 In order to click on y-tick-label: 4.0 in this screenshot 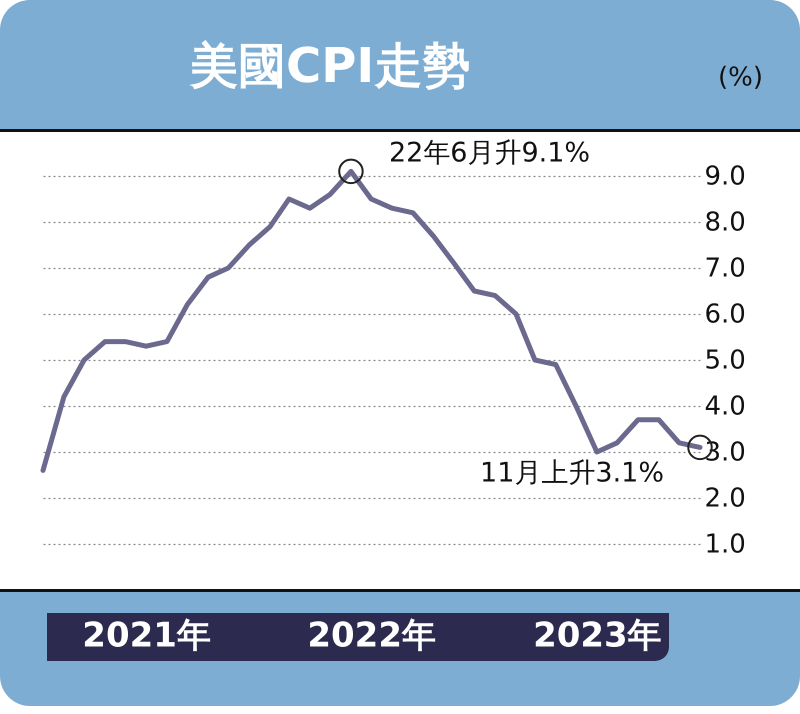, I will do `click(725, 407)`.